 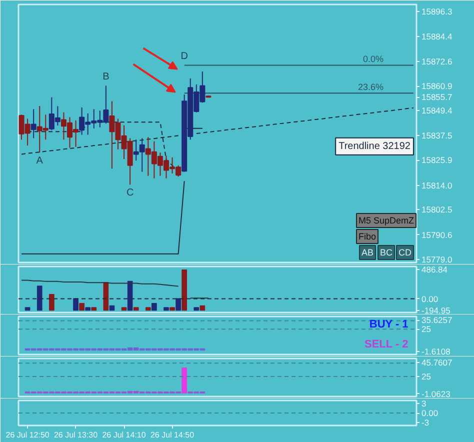 What do you see at coordinates (436, 310) in the screenshot?
I see `y-tick-label: -194.95` at bounding box center [436, 310].